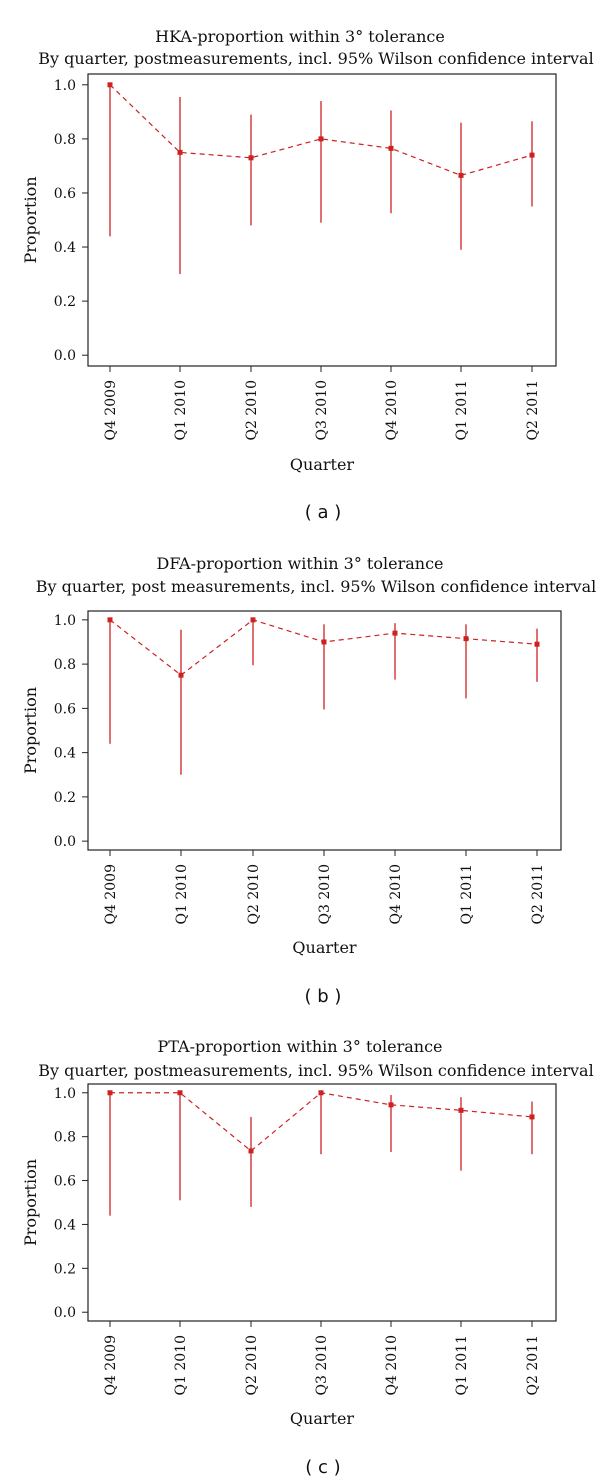 The image size is (600, 1481). What do you see at coordinates (300, 36) in the screenshot?
I see `chart-title: HKA-proportion within 3° tolerance` at bounding box center [300, 36].